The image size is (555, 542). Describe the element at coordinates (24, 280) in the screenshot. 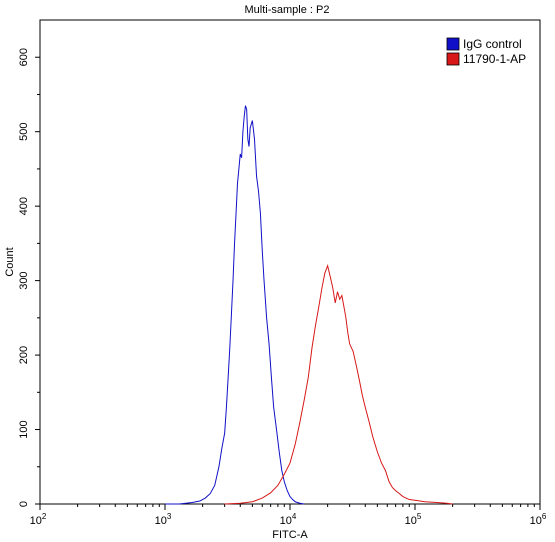

I see `y-tick-label: 300` at that location.